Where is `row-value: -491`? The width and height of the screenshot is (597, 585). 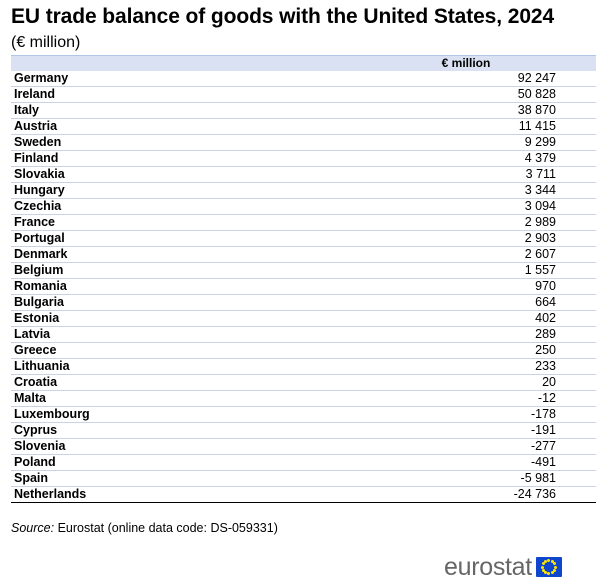
row-value: -491 is located at coordinates (543, 462).